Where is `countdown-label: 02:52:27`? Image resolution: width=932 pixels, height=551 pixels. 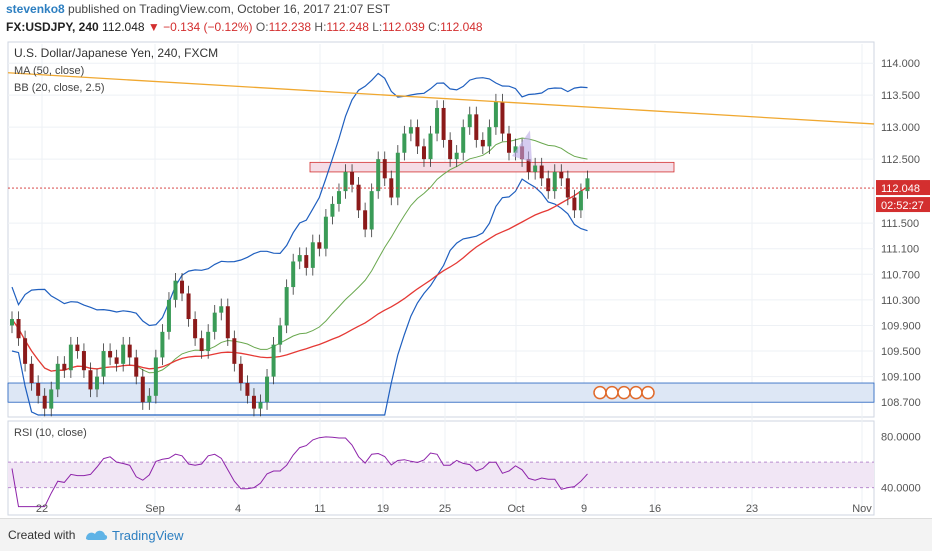 countdown-label: 02:52:27 is located at coordinates (902, 206).